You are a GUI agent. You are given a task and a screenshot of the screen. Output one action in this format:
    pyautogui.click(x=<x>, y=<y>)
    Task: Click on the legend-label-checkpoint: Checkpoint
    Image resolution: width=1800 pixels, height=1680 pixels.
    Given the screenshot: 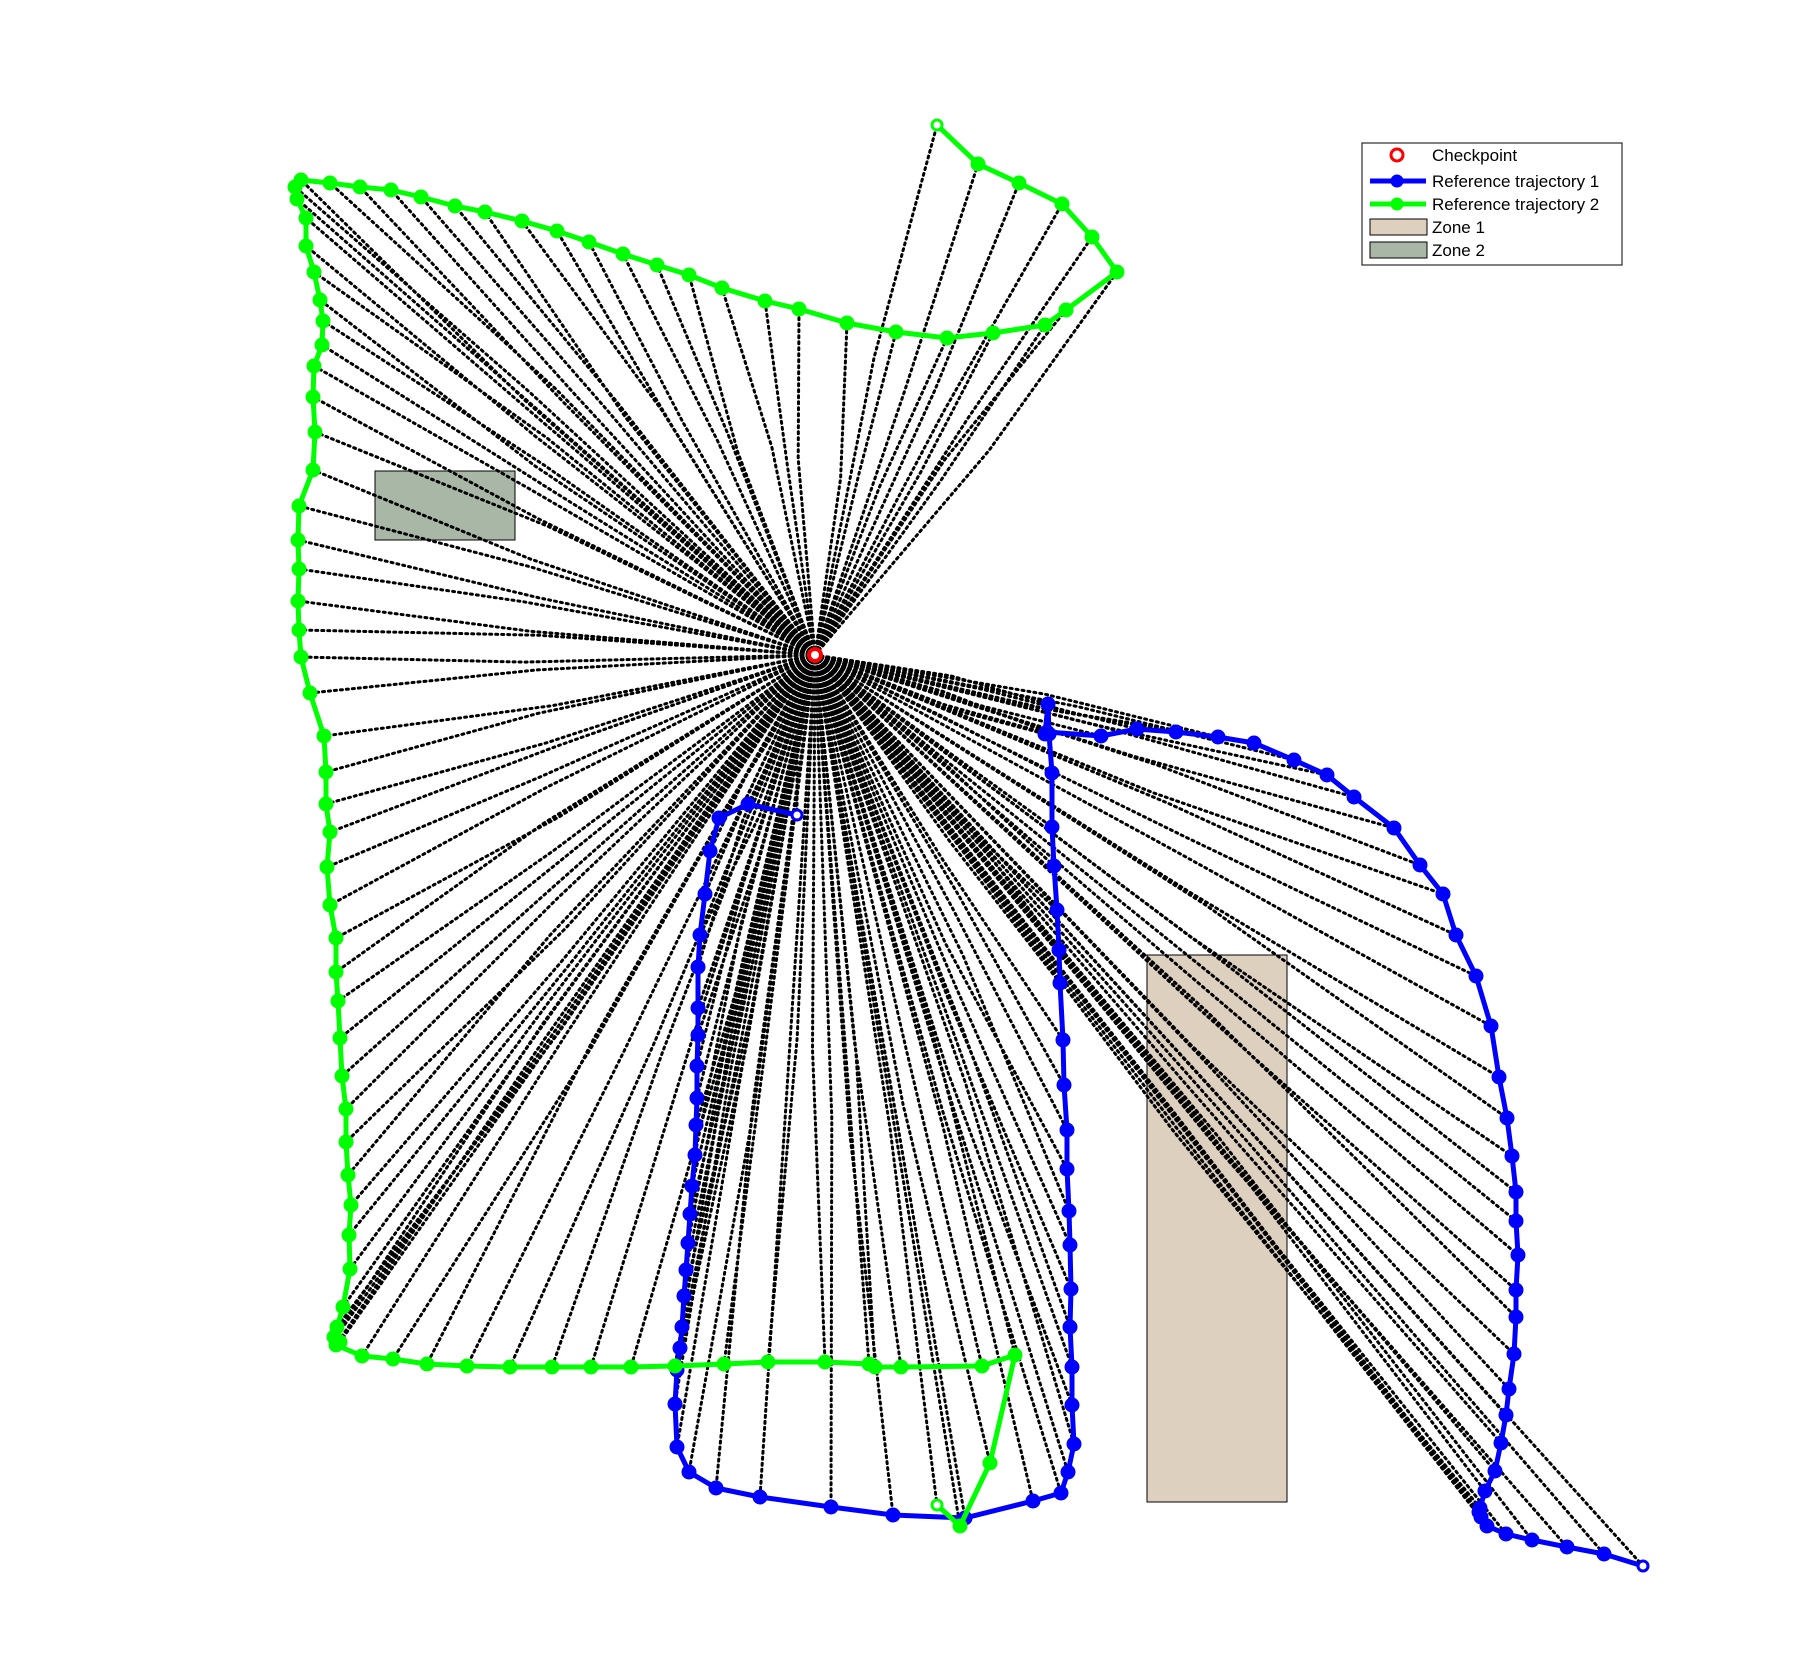 What is the action you would take?
    pyautogui.click(x=1474, y=155)
    